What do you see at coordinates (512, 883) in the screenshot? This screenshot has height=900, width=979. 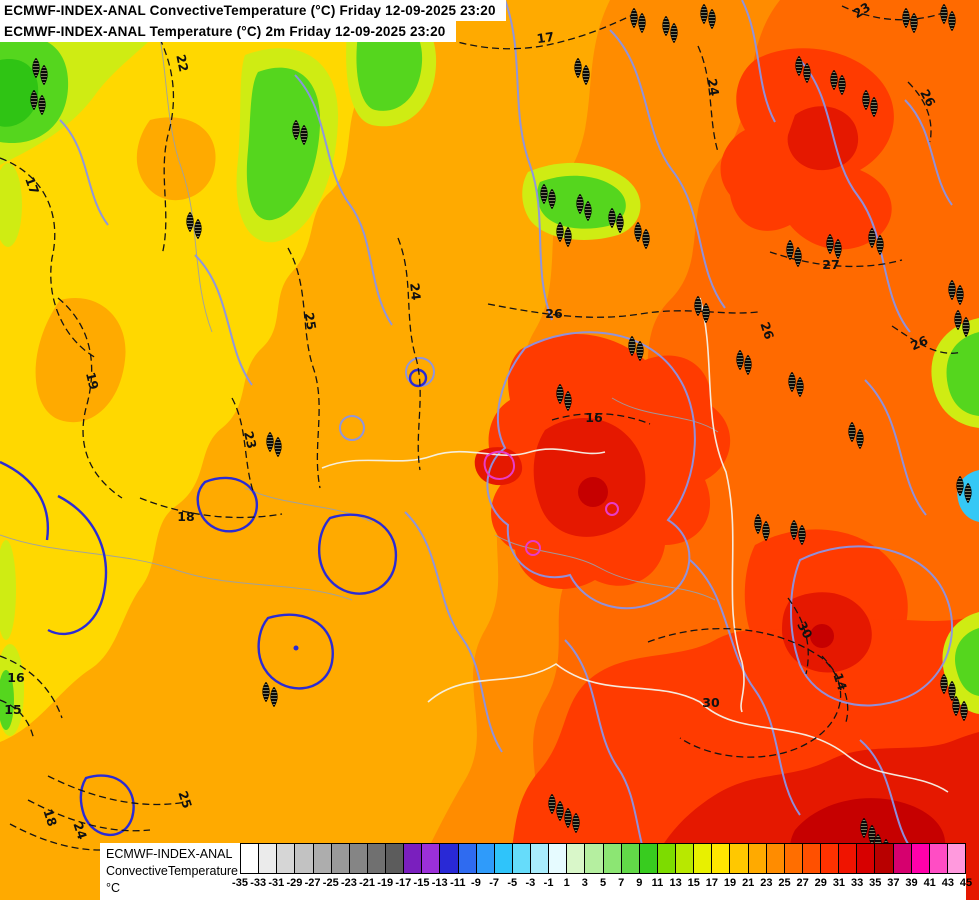 I see `legend-tick-label: -5` at bounding box center [512, 883].